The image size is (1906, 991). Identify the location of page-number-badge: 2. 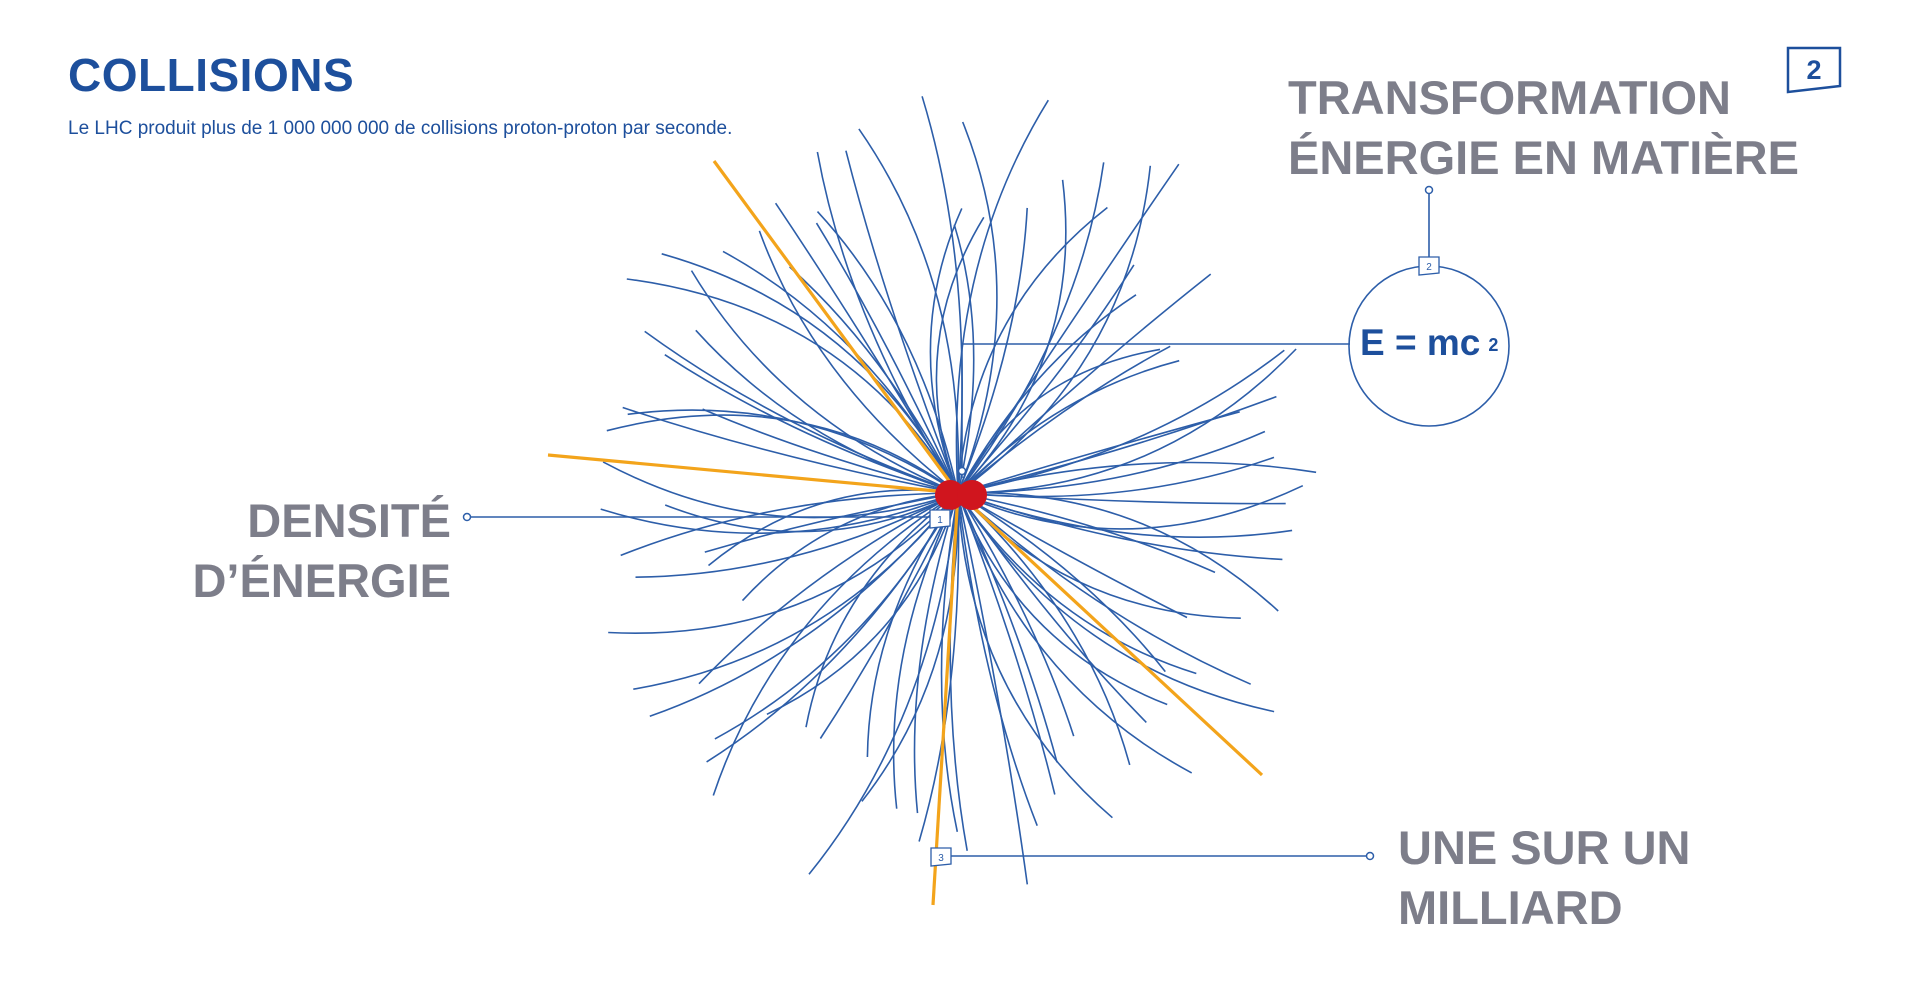
(1814, 70).